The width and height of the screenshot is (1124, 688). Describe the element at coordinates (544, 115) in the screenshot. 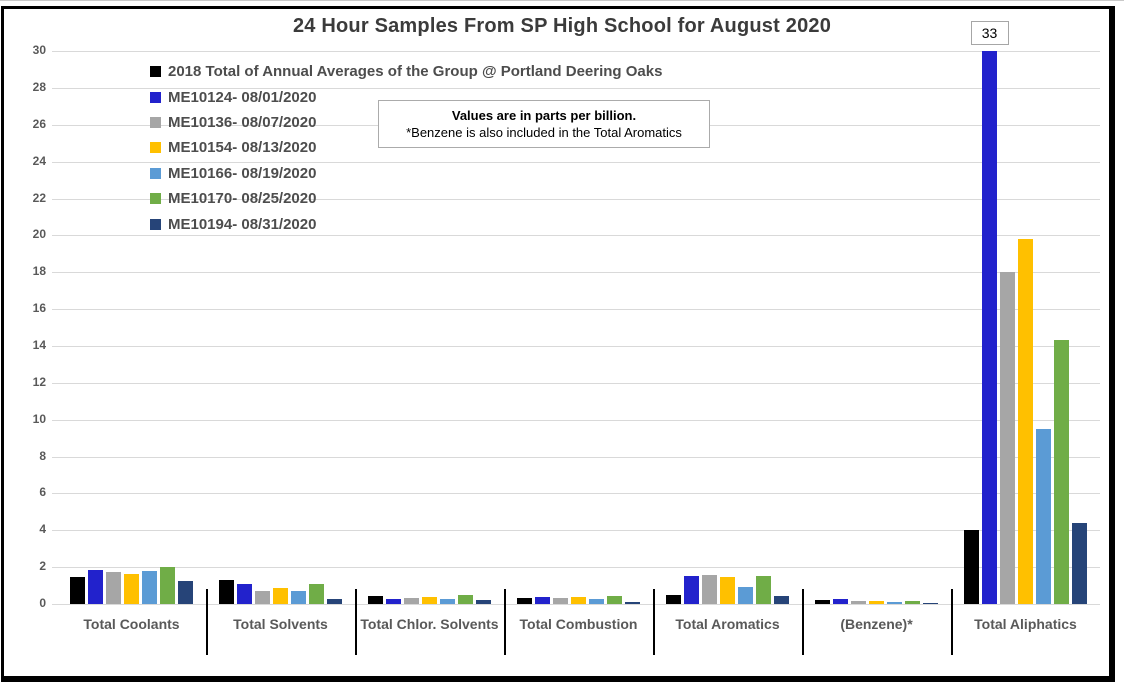

I see `annotation-line1: Values are in parts per billion.` at that location.